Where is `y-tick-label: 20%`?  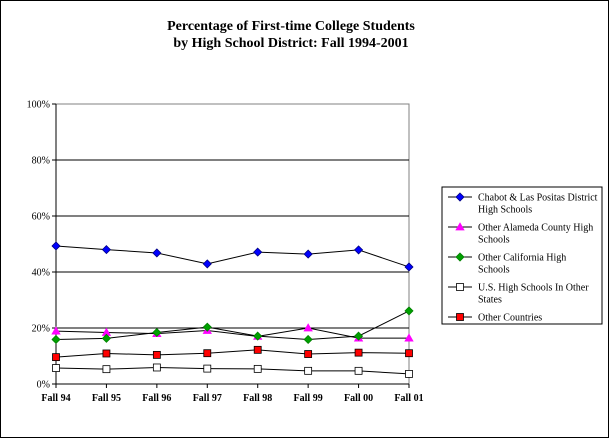
y-tick-label: 20% is located at coordinates (41, 329).